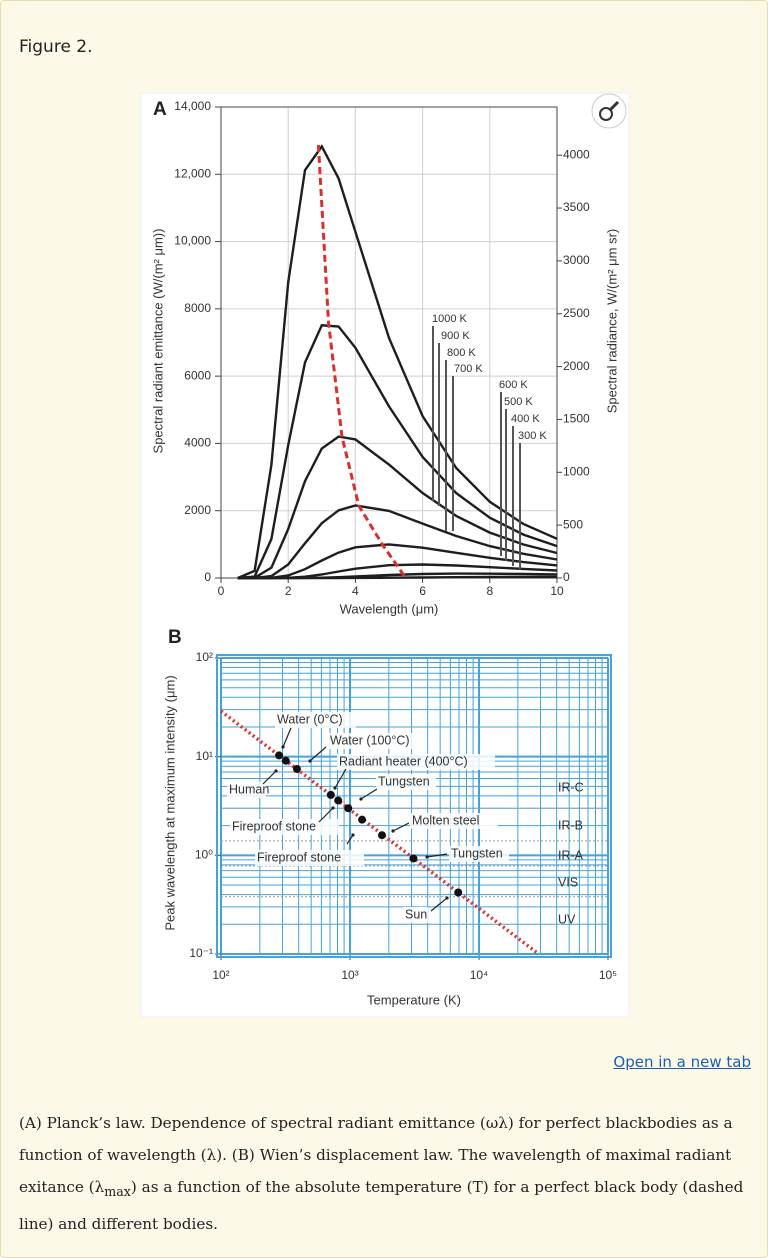 The height and width of the screenshot is (1258, 768). Describe the element at coordinates (207, 577) in the screenshot. I see `y-tick-label: 0` at that location.